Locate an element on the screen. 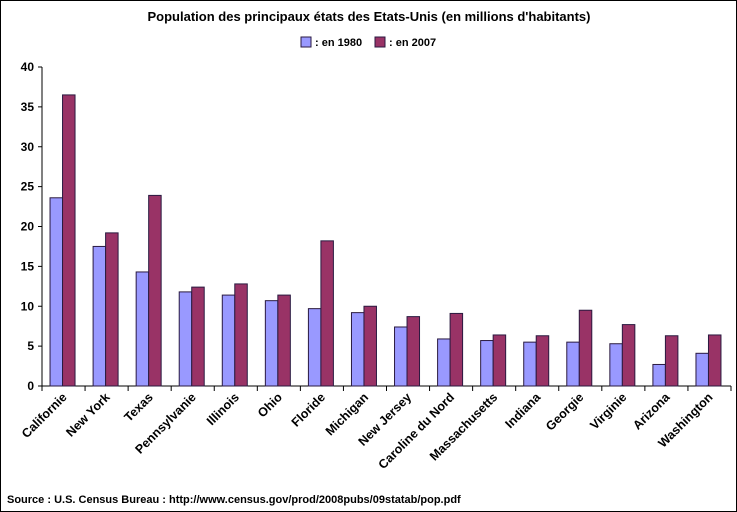  y-tick-label: 15 is located at coordinates (28, 266).